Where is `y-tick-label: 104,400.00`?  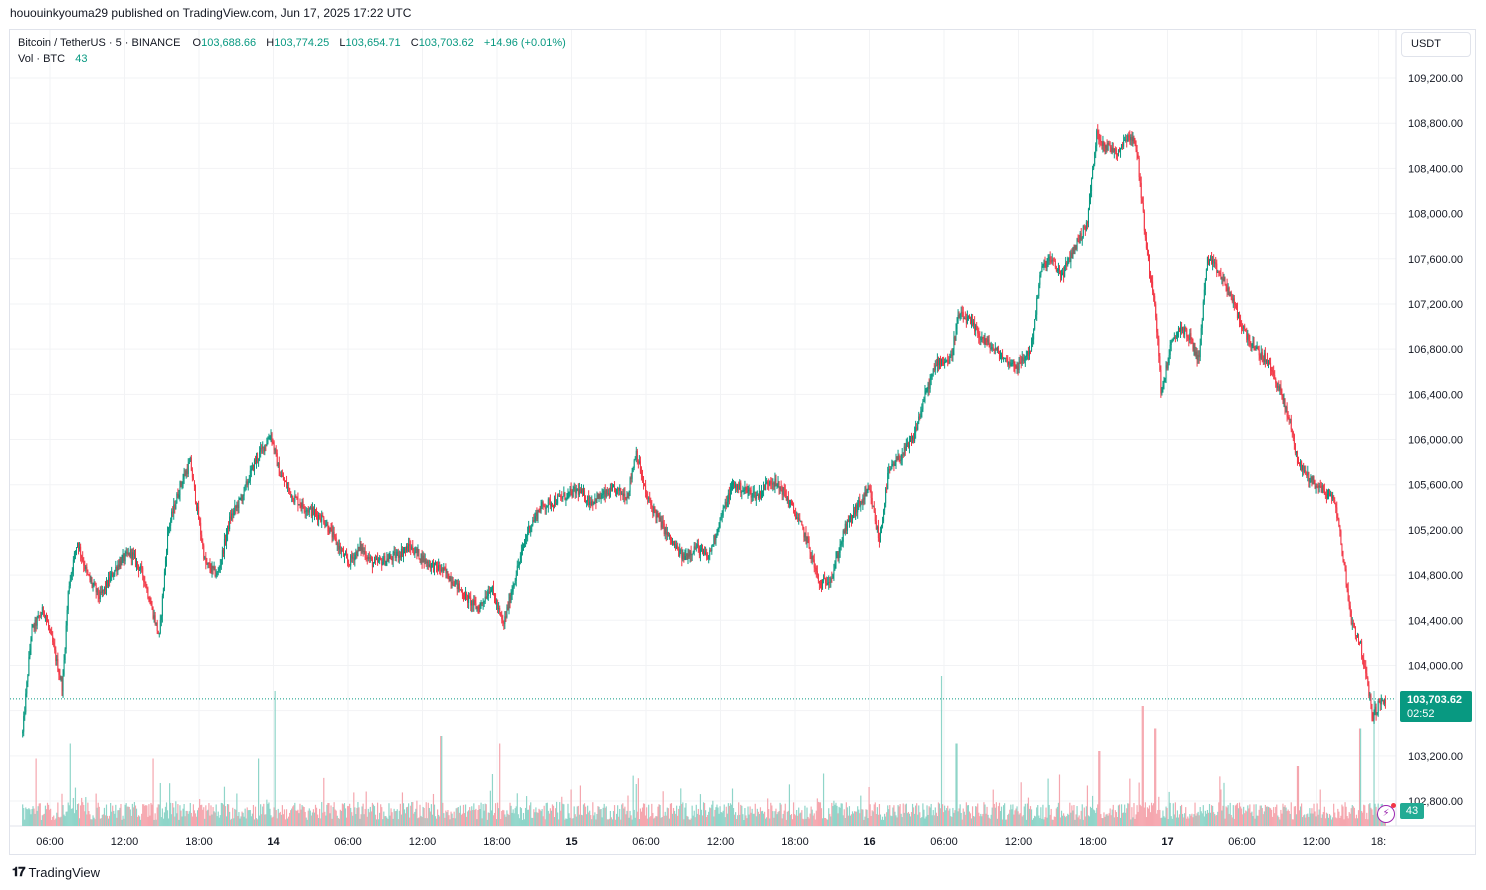 y-tick-label: 104,400.00 is located at coordinates (1435, 621).